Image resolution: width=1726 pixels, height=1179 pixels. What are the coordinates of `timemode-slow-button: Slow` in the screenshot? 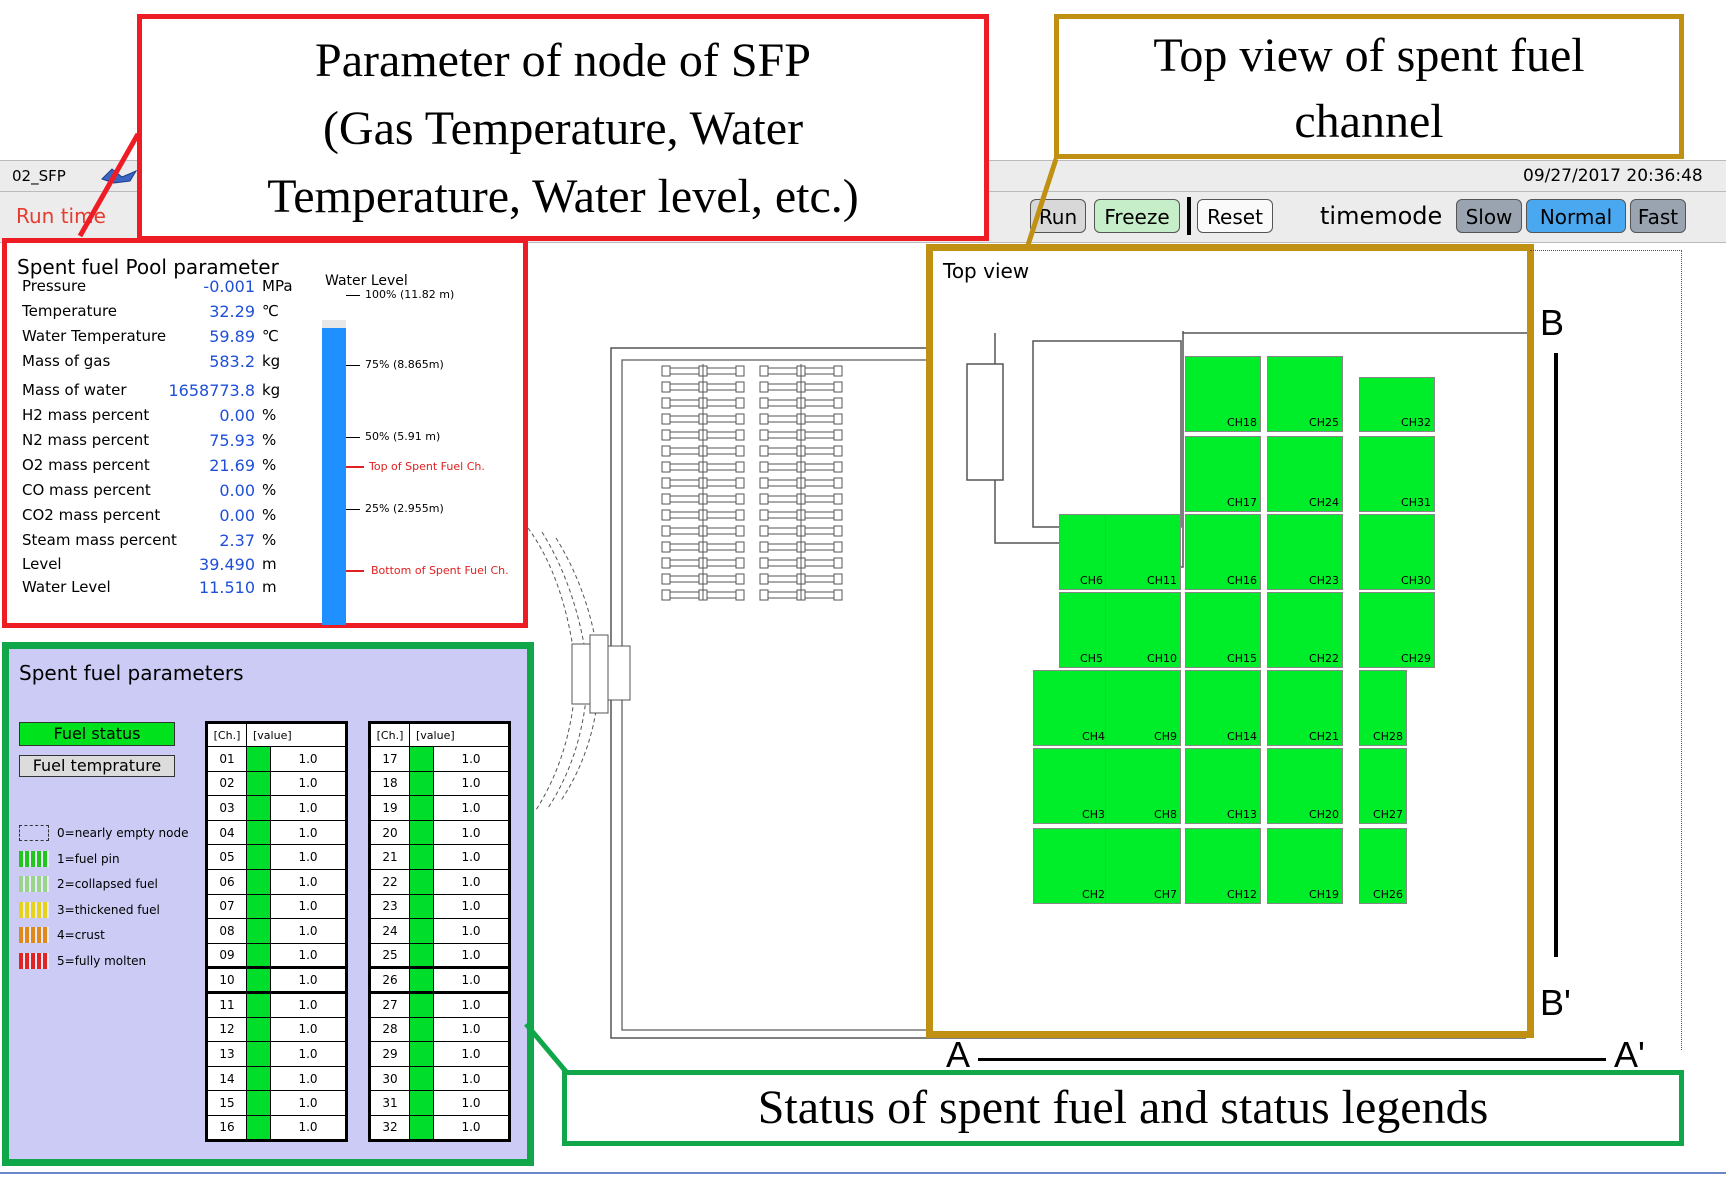 It's located at (1489, 216).